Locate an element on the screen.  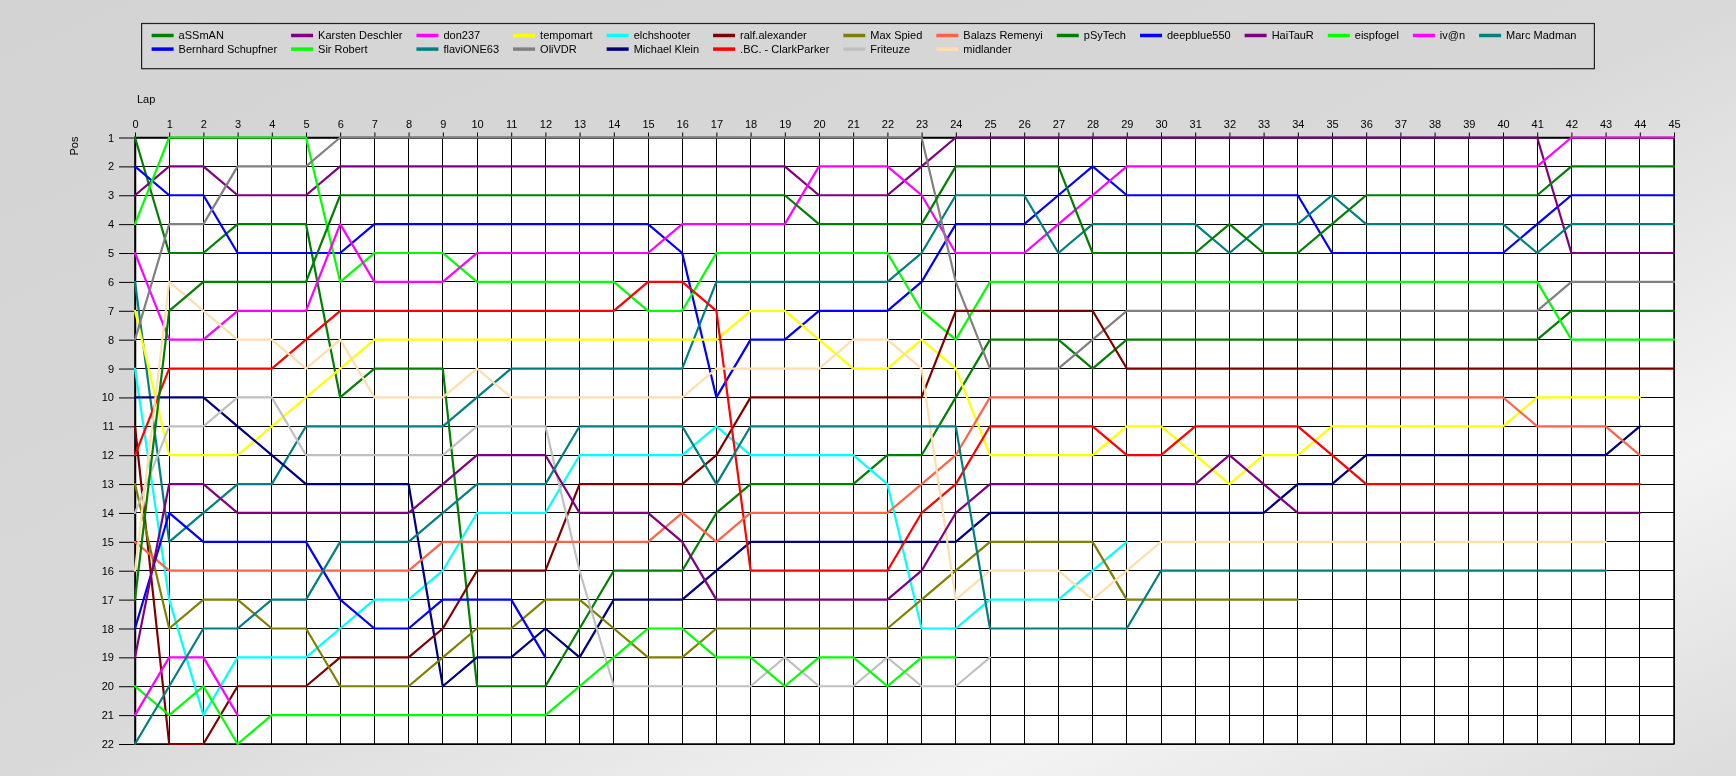
x-tick-label: 30 is located at coordinates (1161, 123).